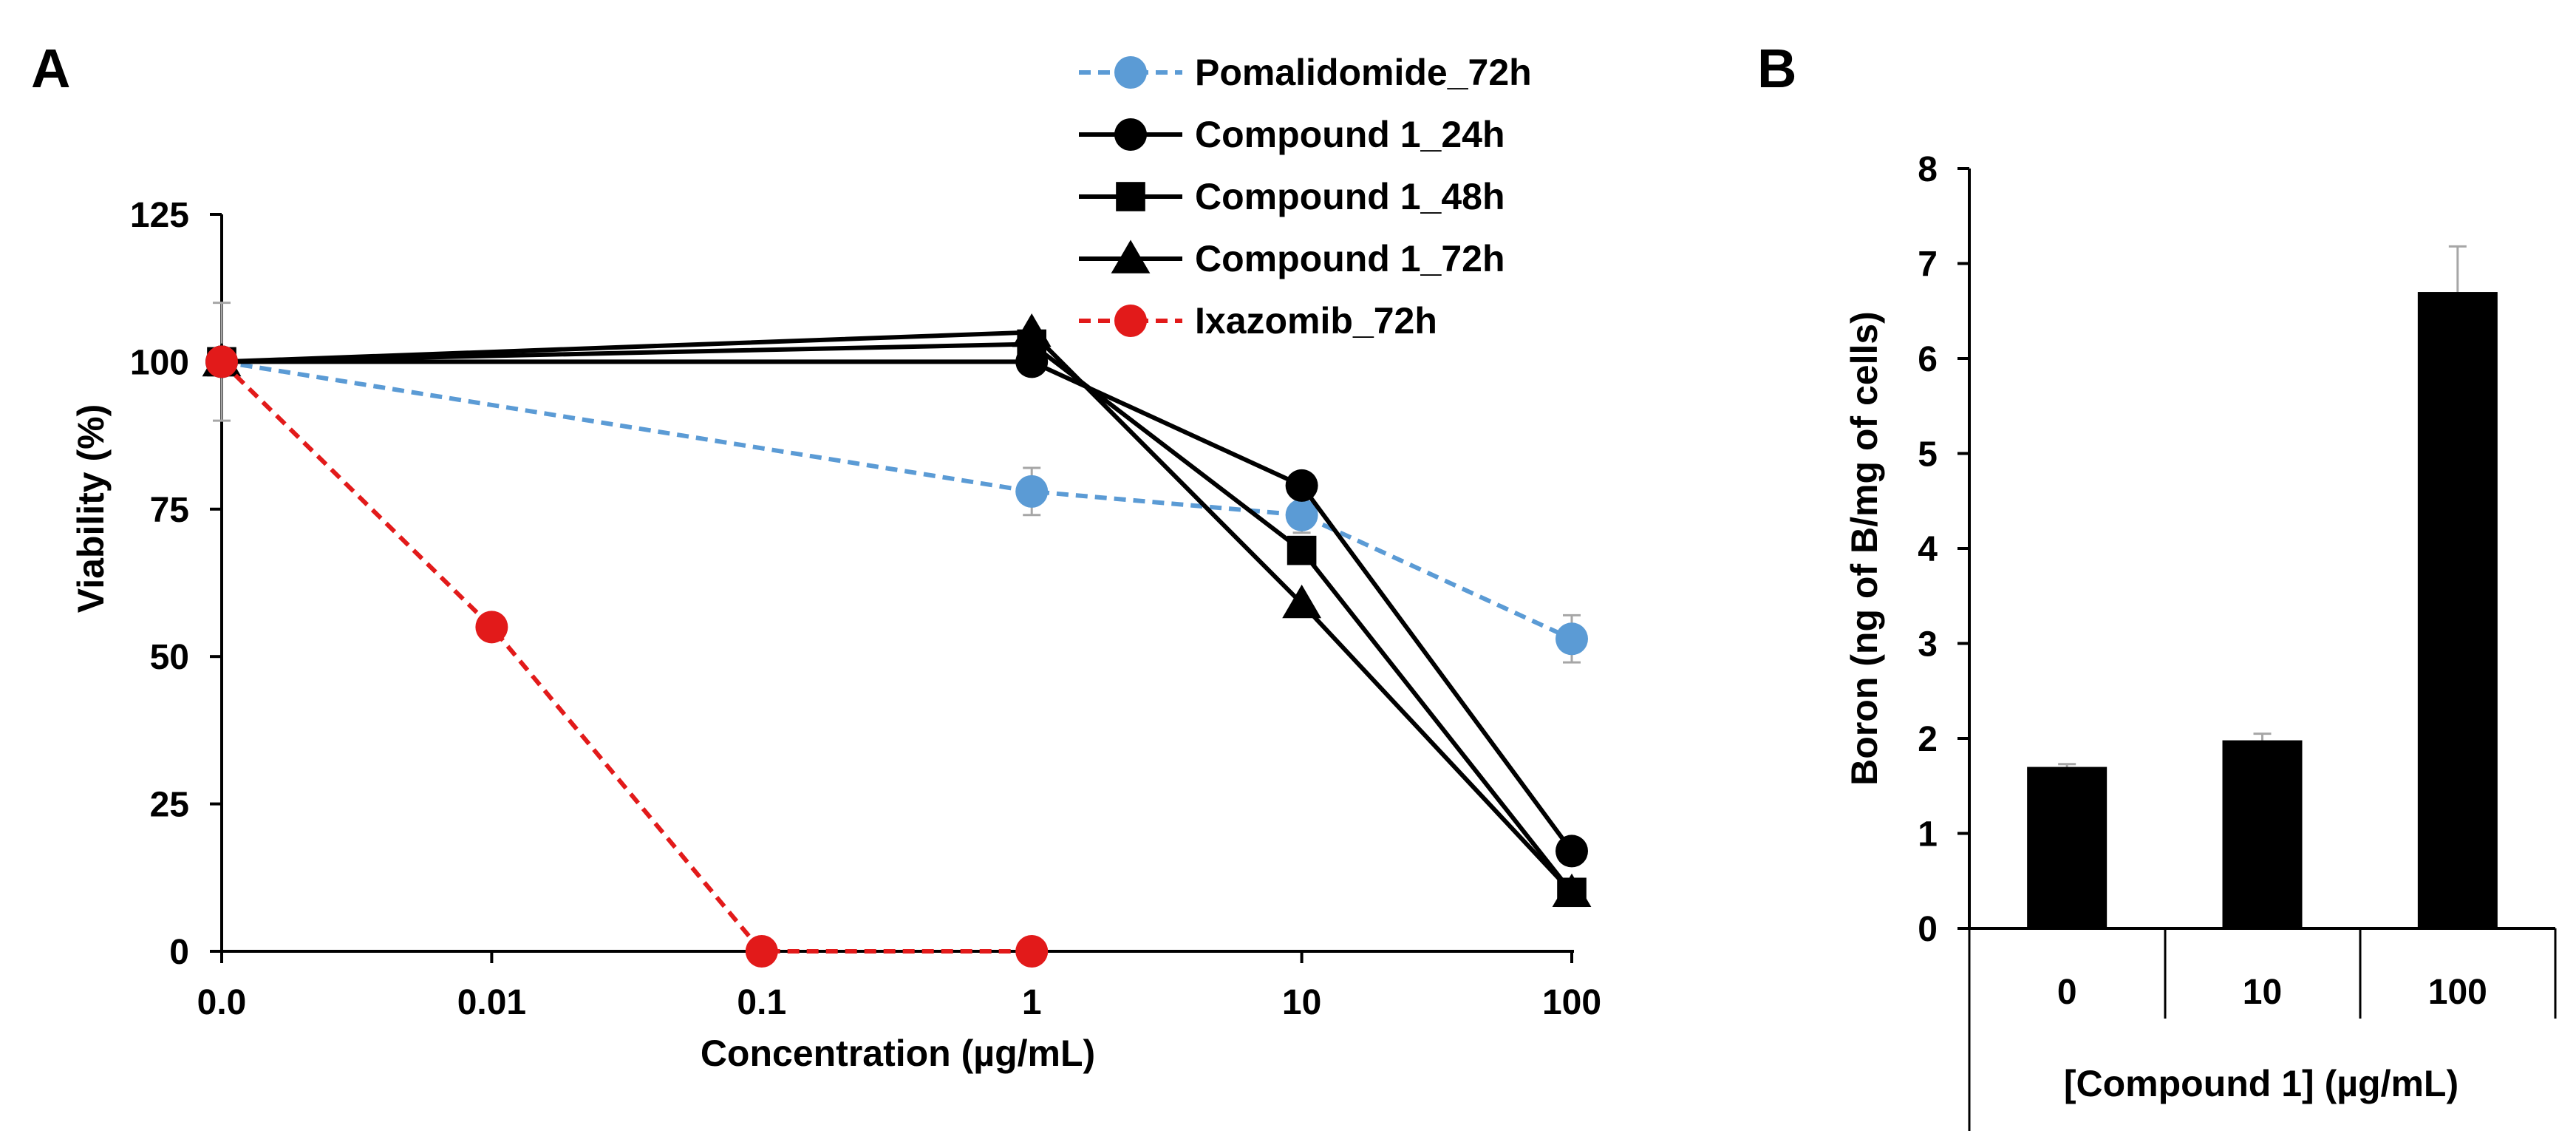 This screenshot has width=2576, height=1142. Describe the element at coordinates (91, 508) in the screenshot. I see `panel-a-y-axis-title: Viability (%)` at that location.